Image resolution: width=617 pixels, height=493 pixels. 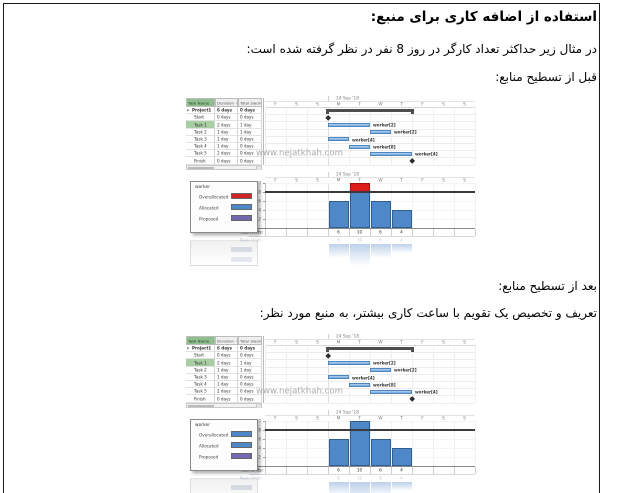 What do you see at coordinates (200, 146) in the screenshot?
I see `task-name-label: Task 4` at bounding box center [200, 146].